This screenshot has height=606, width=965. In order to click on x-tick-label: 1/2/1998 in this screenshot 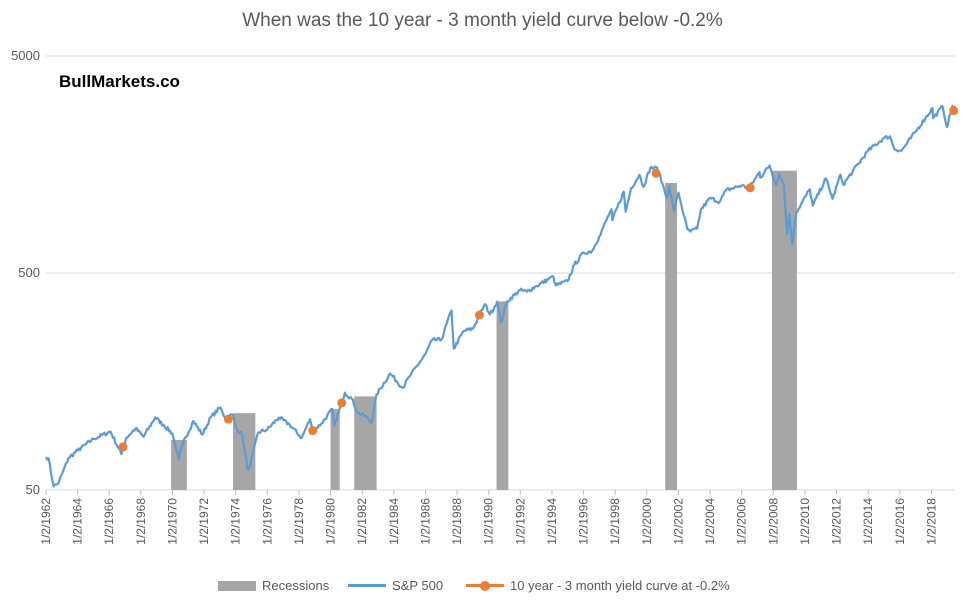, I will do `click(615, 521)`.